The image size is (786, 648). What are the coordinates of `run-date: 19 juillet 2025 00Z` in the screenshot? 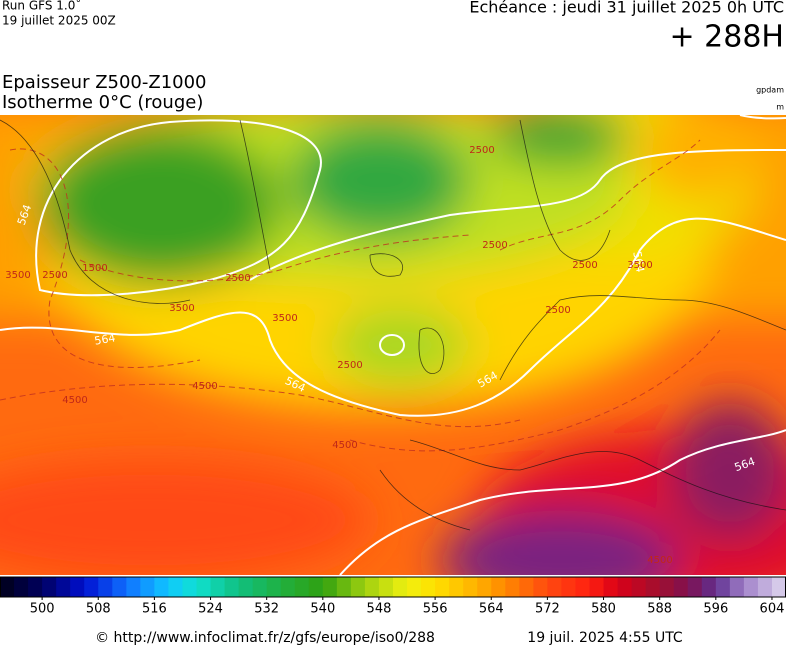 It's located at (59, 21).